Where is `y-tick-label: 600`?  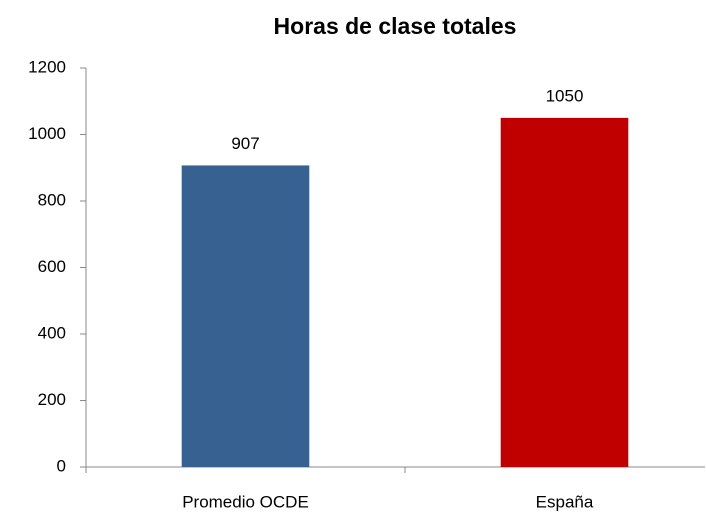 y-tick-label: 600 is located at coordinates (52, 266).